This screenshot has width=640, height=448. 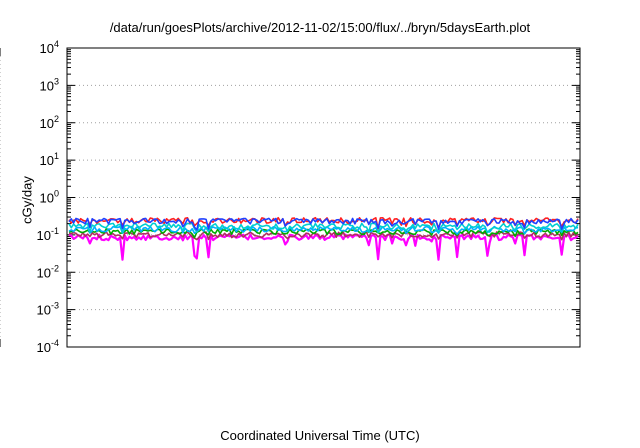 What do you see at coordinates (27, 200) in the screenshot?
I see `y-axis-label: cGy/day` at bounding box center [27, 200].